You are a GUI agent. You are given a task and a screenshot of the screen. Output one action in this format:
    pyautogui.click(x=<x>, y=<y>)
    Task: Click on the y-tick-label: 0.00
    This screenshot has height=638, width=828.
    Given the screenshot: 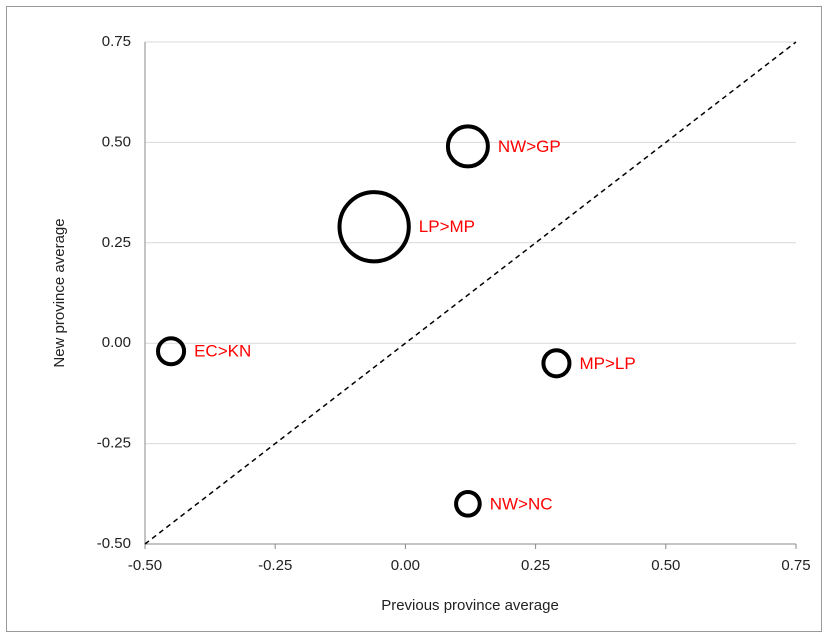 What is the action you would take?
    pyautogui.click(x=116, y=342)
    